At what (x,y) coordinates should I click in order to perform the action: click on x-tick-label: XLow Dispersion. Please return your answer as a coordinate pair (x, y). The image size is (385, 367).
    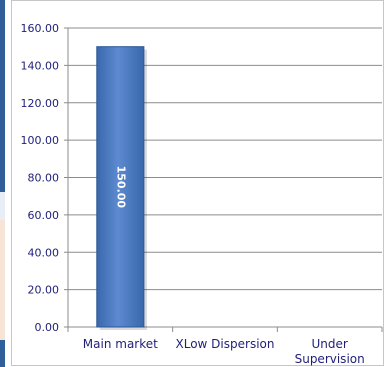
    Looking at the image, I should click on (225, 344).